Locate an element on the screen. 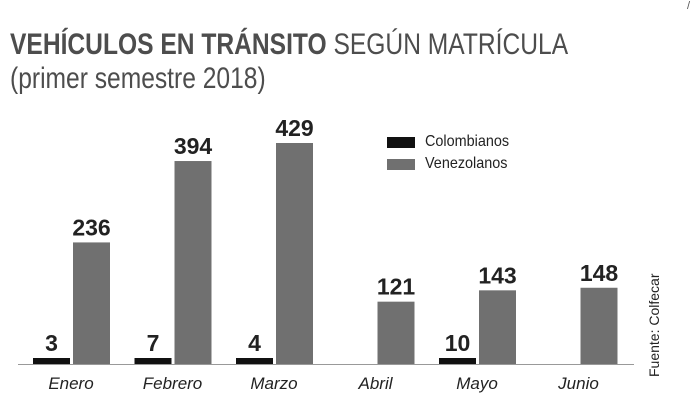 The image size is (700, 411). bar-colombianos-marzo is located at coordinates (254, 361).